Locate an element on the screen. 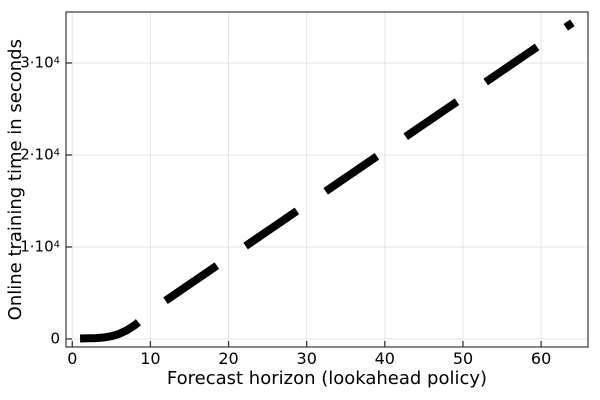  x-axis-title-wrap: Forecast horizon (lookahead policy) is located at coordinates (327, 378).